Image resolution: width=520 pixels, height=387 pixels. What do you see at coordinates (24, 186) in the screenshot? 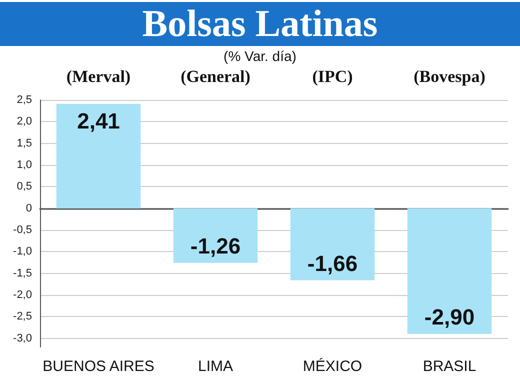
I see `y-tick-label: 0,5` at bounding box center [24, 186].